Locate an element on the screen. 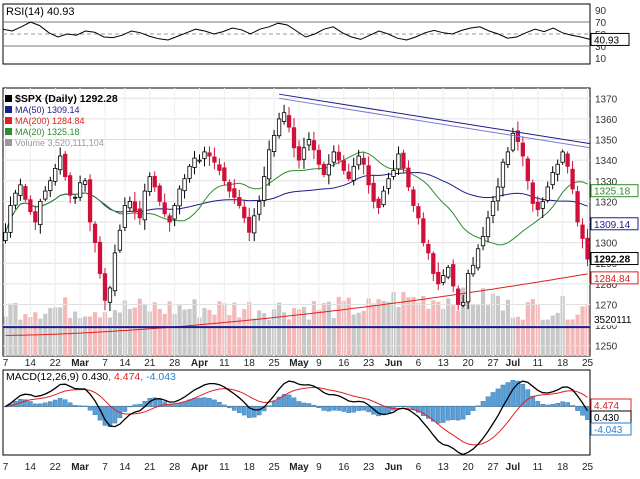 The height and width of the screenshot is (479, 640). macd-x-tick-label: 18 is located at coordinates (563, 467).